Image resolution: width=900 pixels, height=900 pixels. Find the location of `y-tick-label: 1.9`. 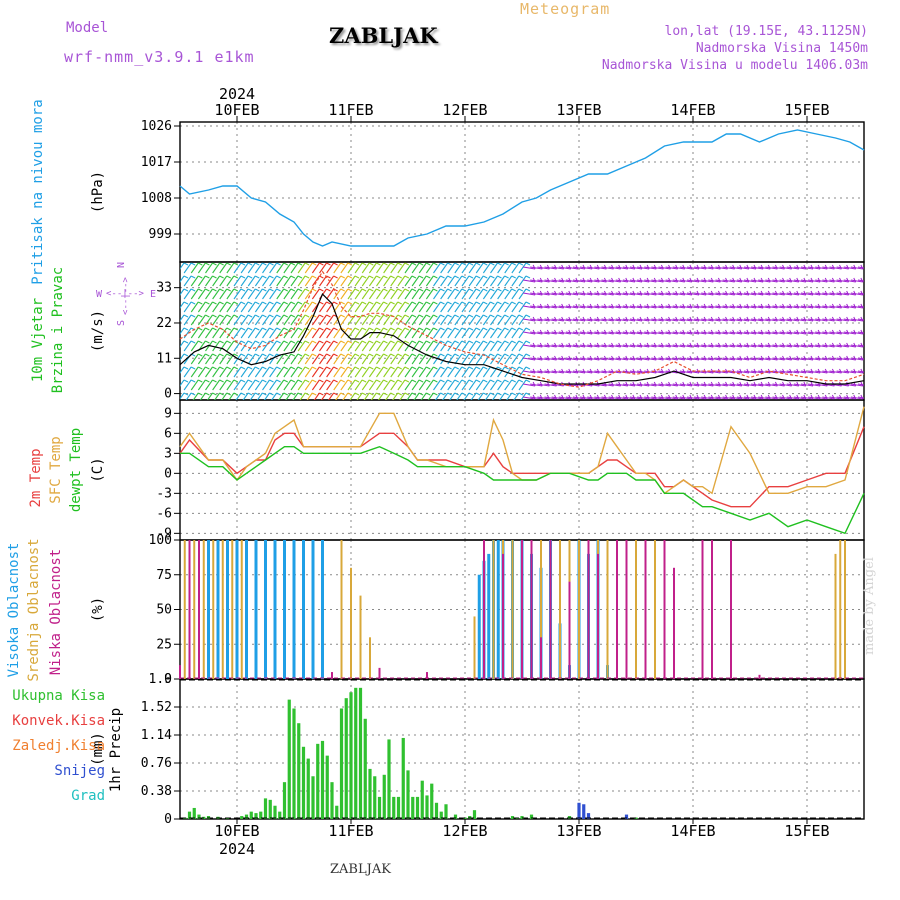

y-tick-label: 1.9 is located at coordinates (160, 679).